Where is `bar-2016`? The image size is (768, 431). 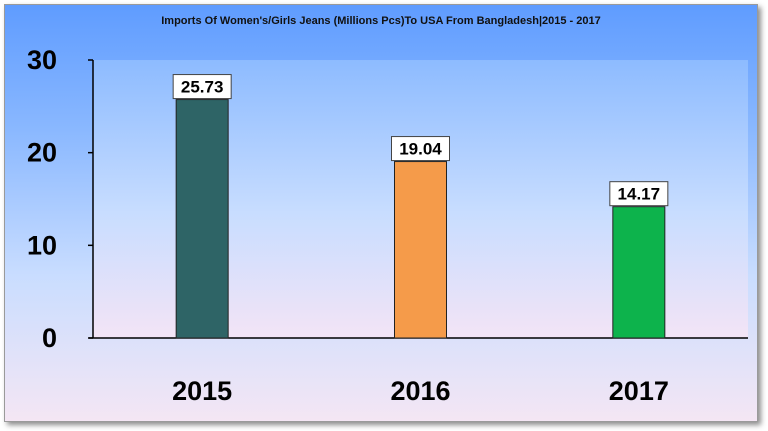
bar-2016 is located at coordinates (420, 250).